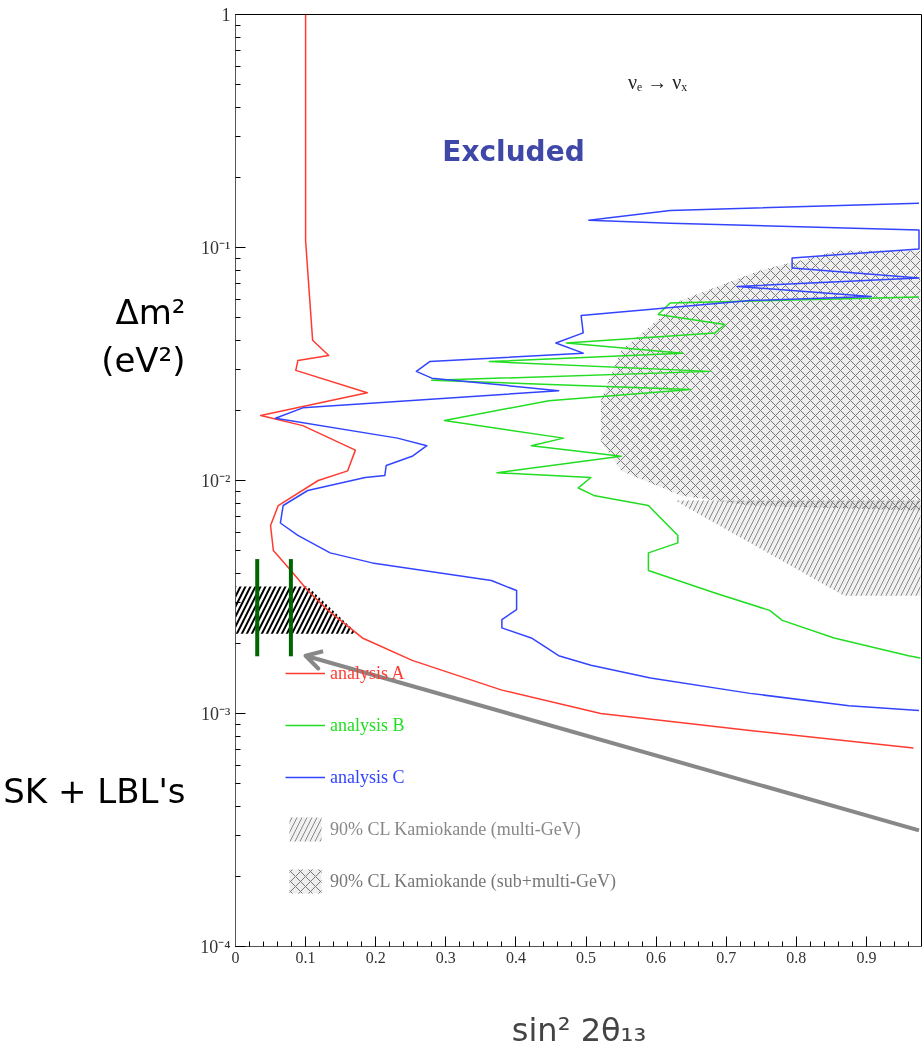 The width and height of the screenshot is (922, 1064). What do you see at coordinates (656, 957) in the screenshot?
I see `x-tick-label: 0.6` at bounding box center [656, 957].